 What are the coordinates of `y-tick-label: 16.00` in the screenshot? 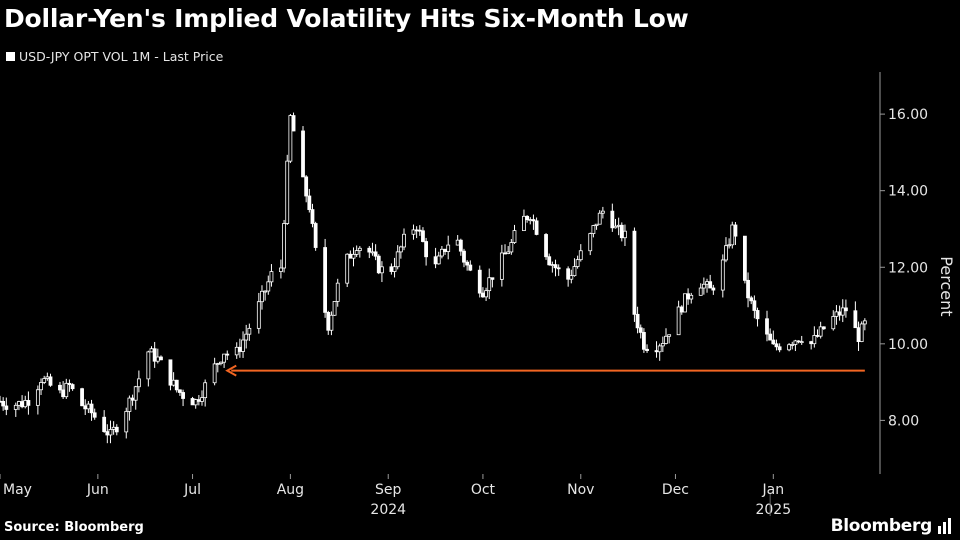 It's located at (908, 115).